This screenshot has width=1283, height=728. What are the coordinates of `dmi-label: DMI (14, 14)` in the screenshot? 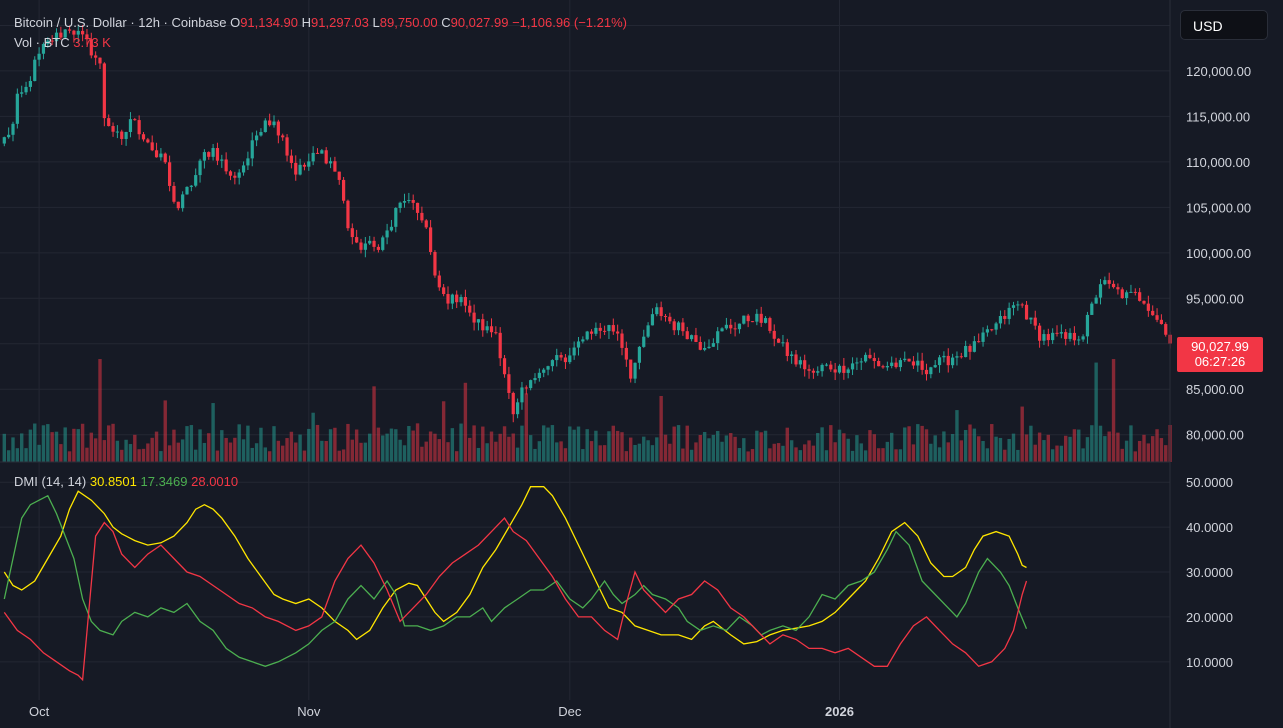 It's located at (50, 481).